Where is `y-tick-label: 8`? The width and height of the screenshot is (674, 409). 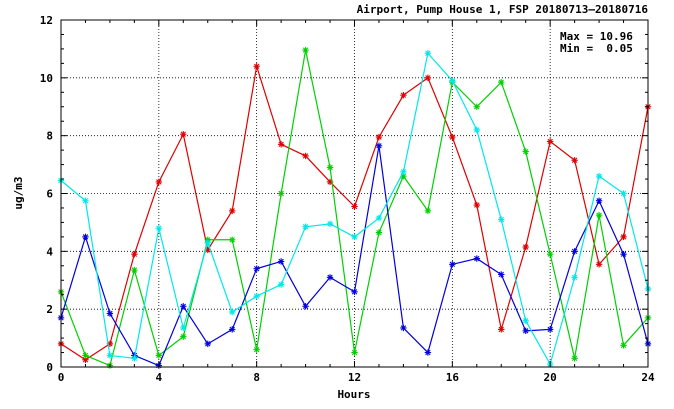
y-tick-label: 8 is located at coordinates (49, 136).